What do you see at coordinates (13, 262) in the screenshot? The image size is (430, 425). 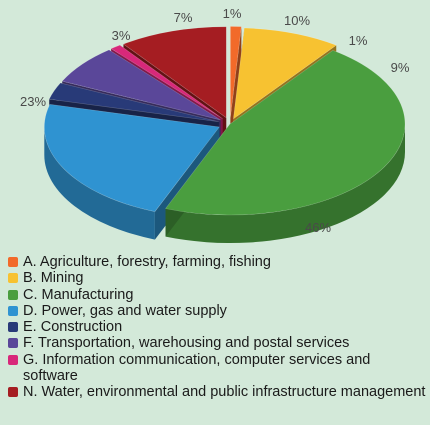 I see `legend-swatch-a` at bounding box center [13, 262].